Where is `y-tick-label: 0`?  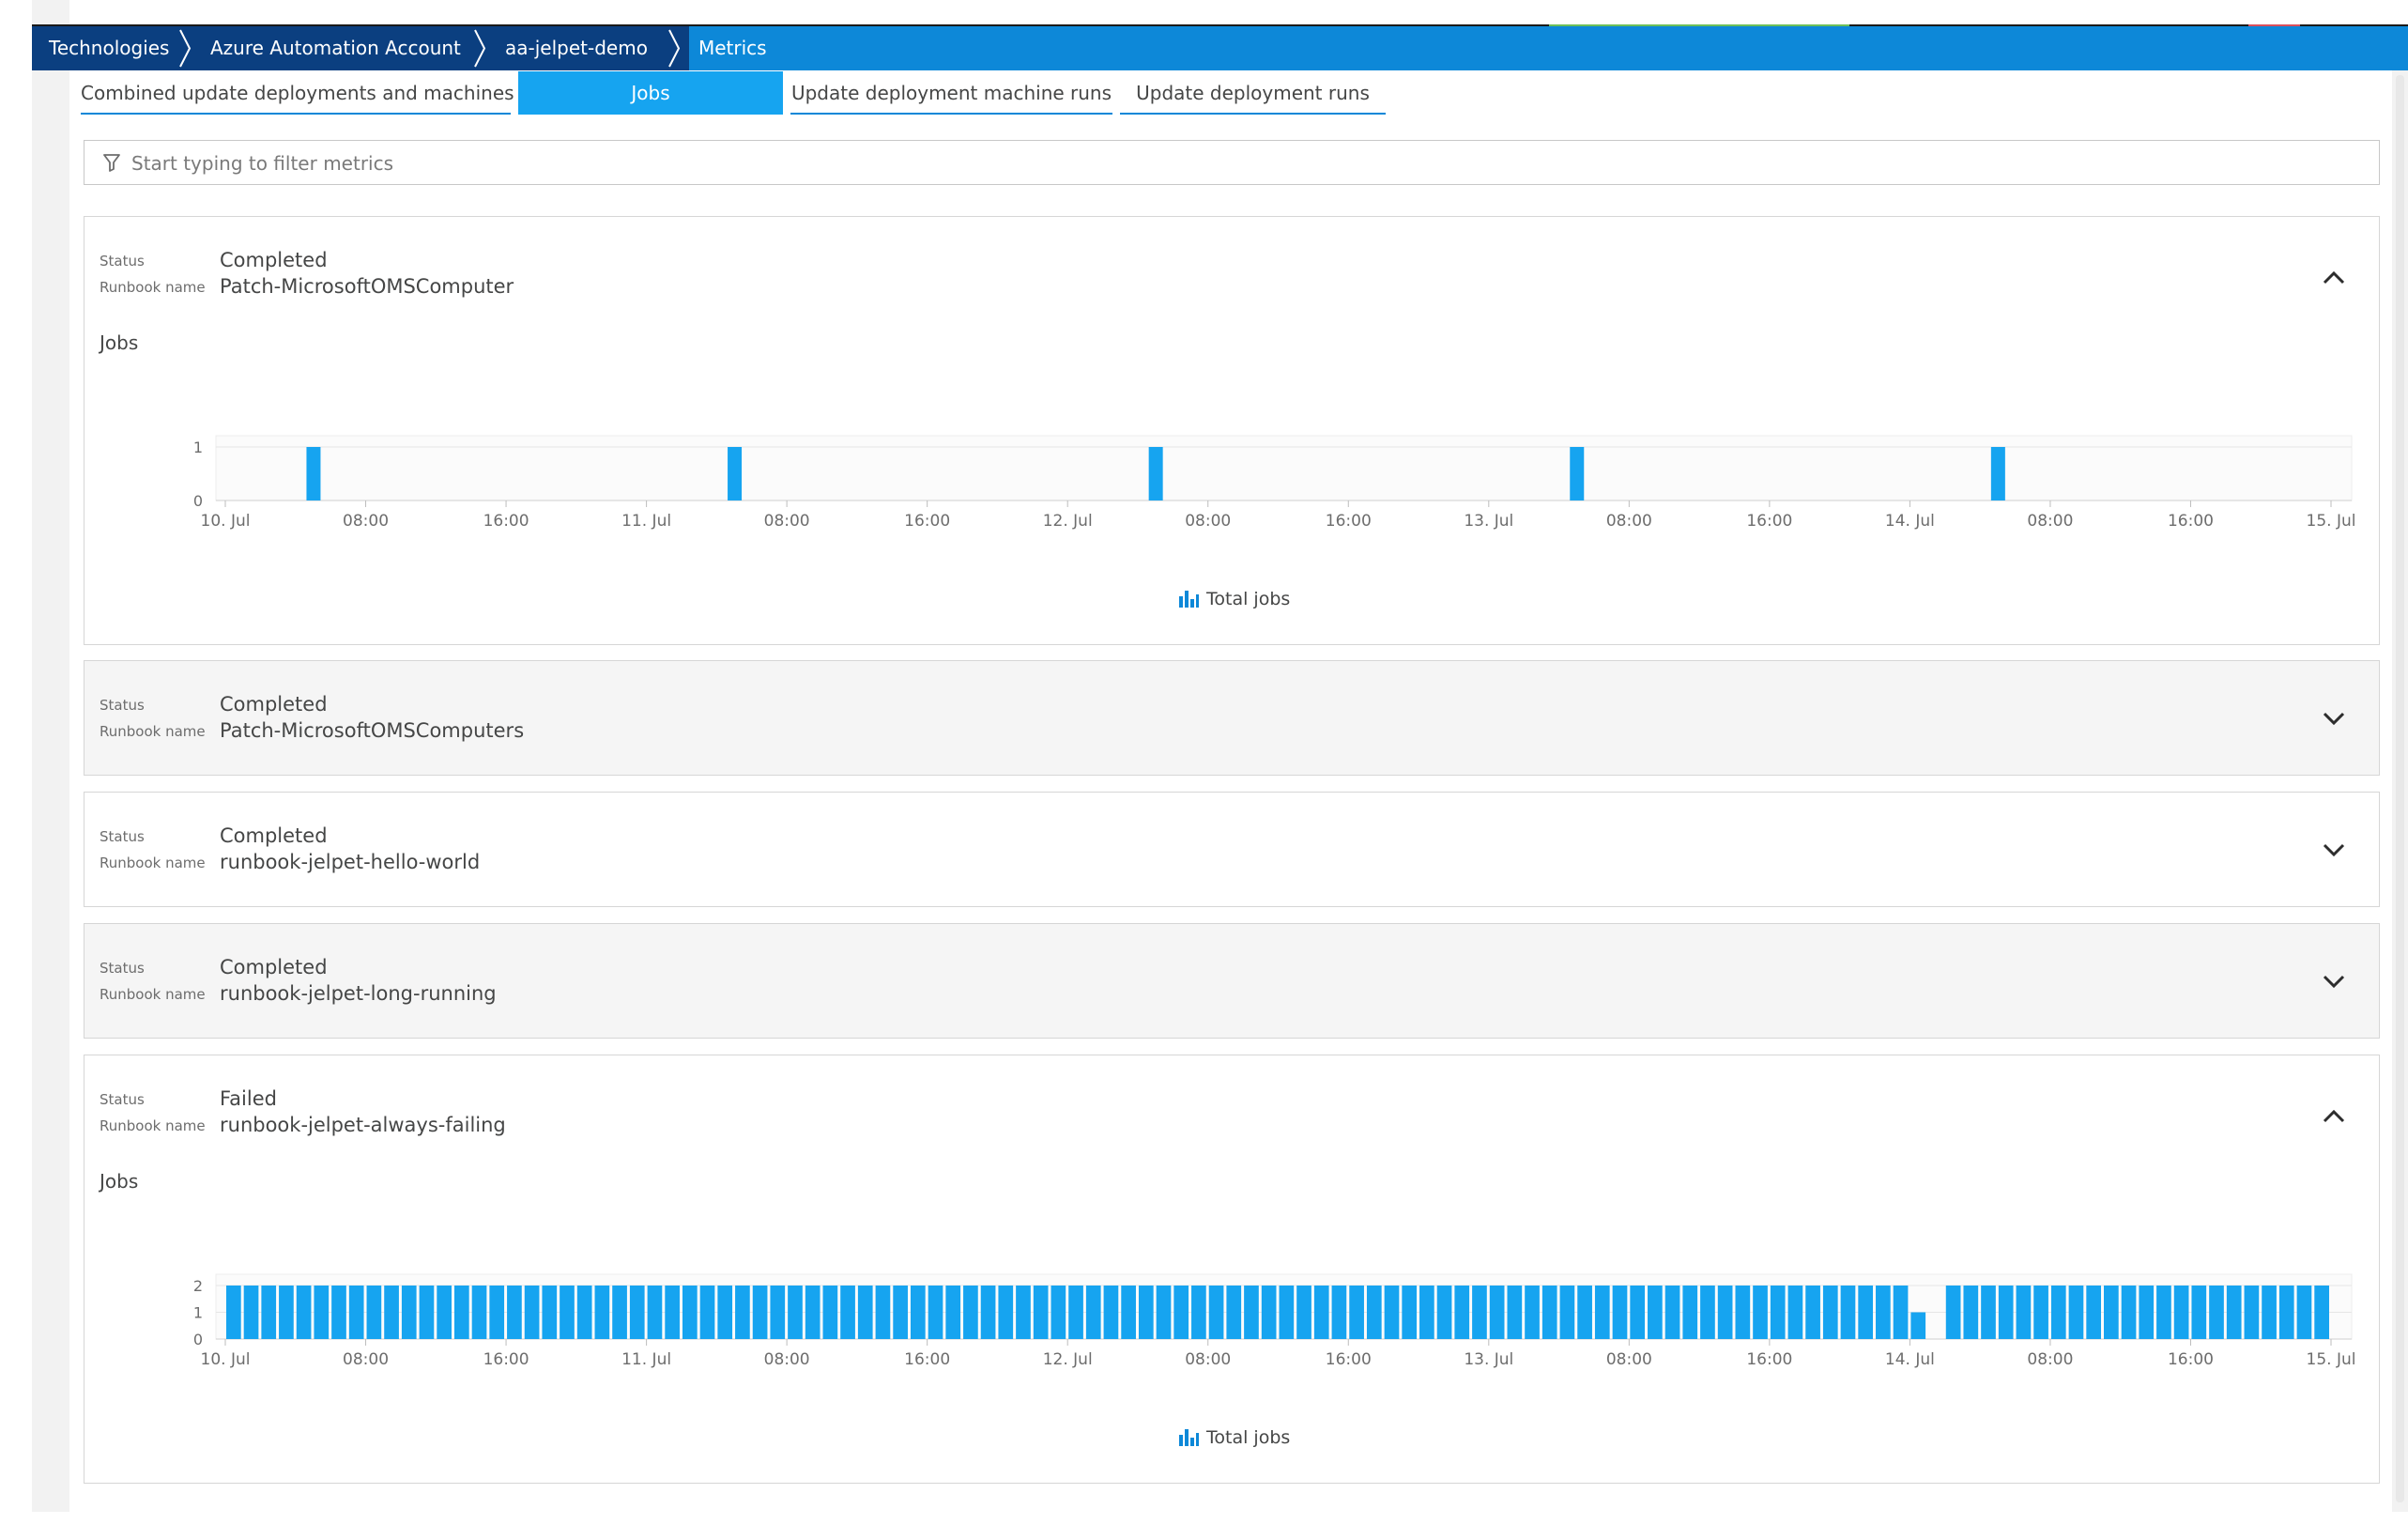
y-tick-label: 0 is located at coordinates (198, 1339).